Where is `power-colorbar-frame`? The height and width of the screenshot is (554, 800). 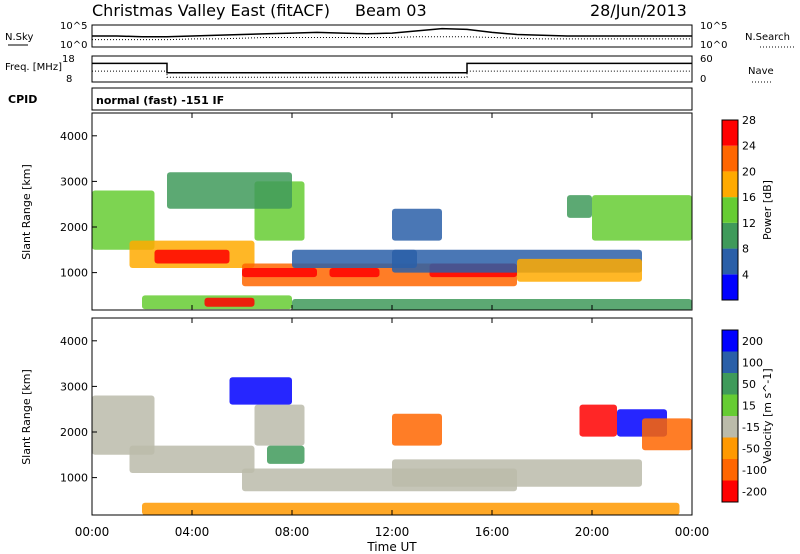
power-colorbar-frame is located at coordinates (730, 210).